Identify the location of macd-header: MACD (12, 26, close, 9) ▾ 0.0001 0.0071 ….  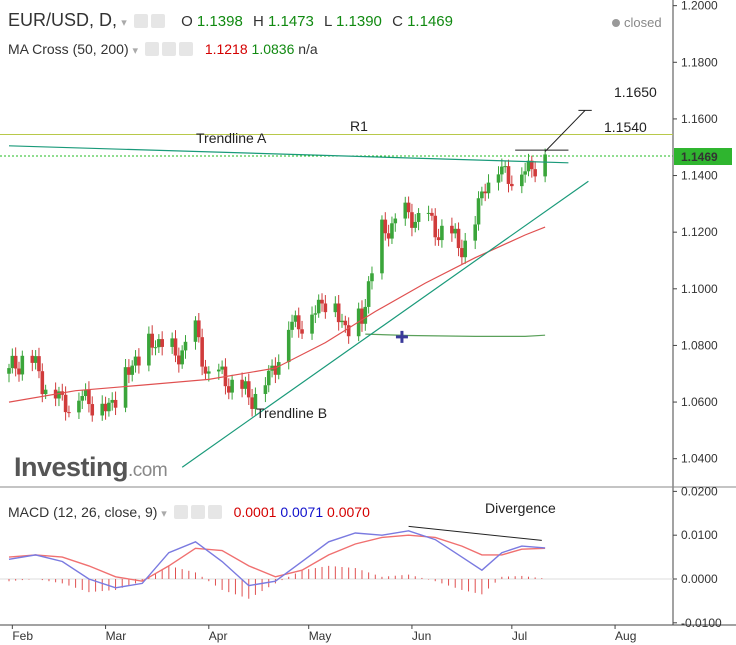
(189, 512).